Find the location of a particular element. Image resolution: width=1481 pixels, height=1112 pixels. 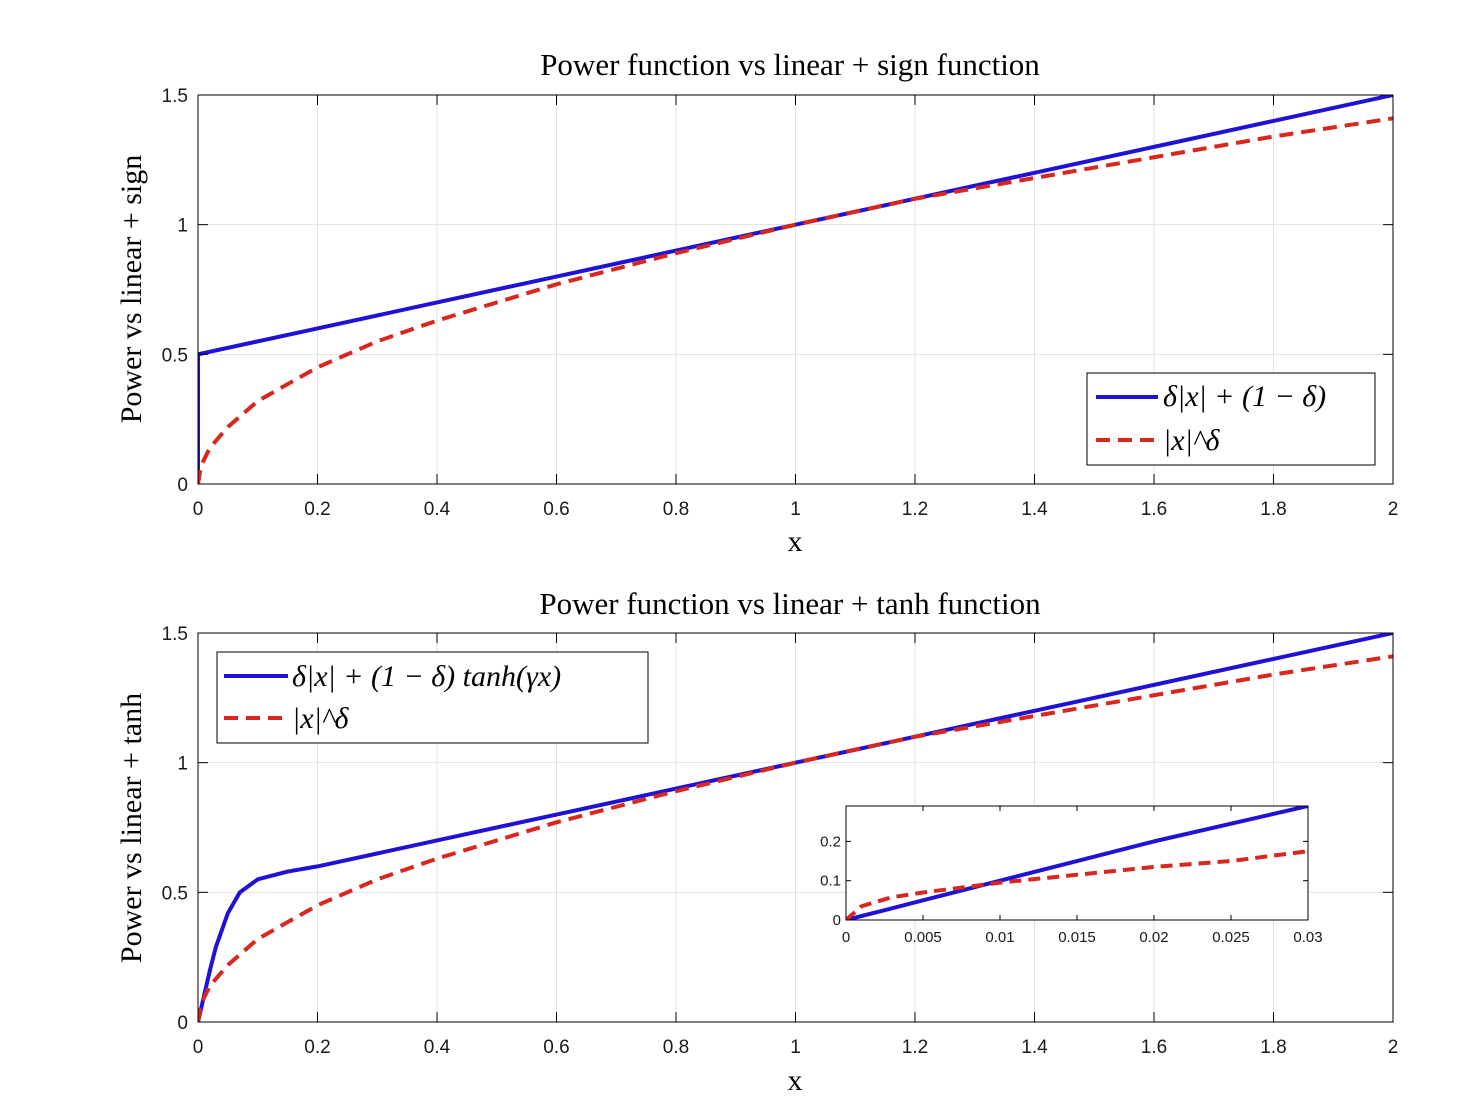

bottom-y-axis-label: Power vs linear + tanh is located at coordinates (131, 828).